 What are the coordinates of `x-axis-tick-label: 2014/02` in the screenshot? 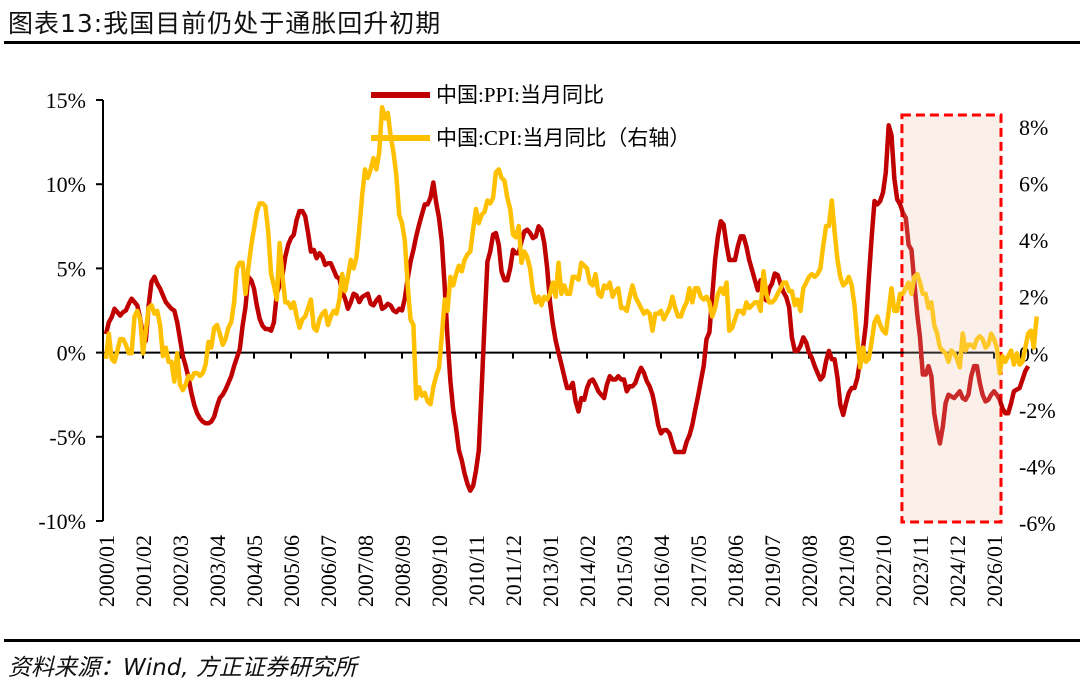 It's located at (587, 571).